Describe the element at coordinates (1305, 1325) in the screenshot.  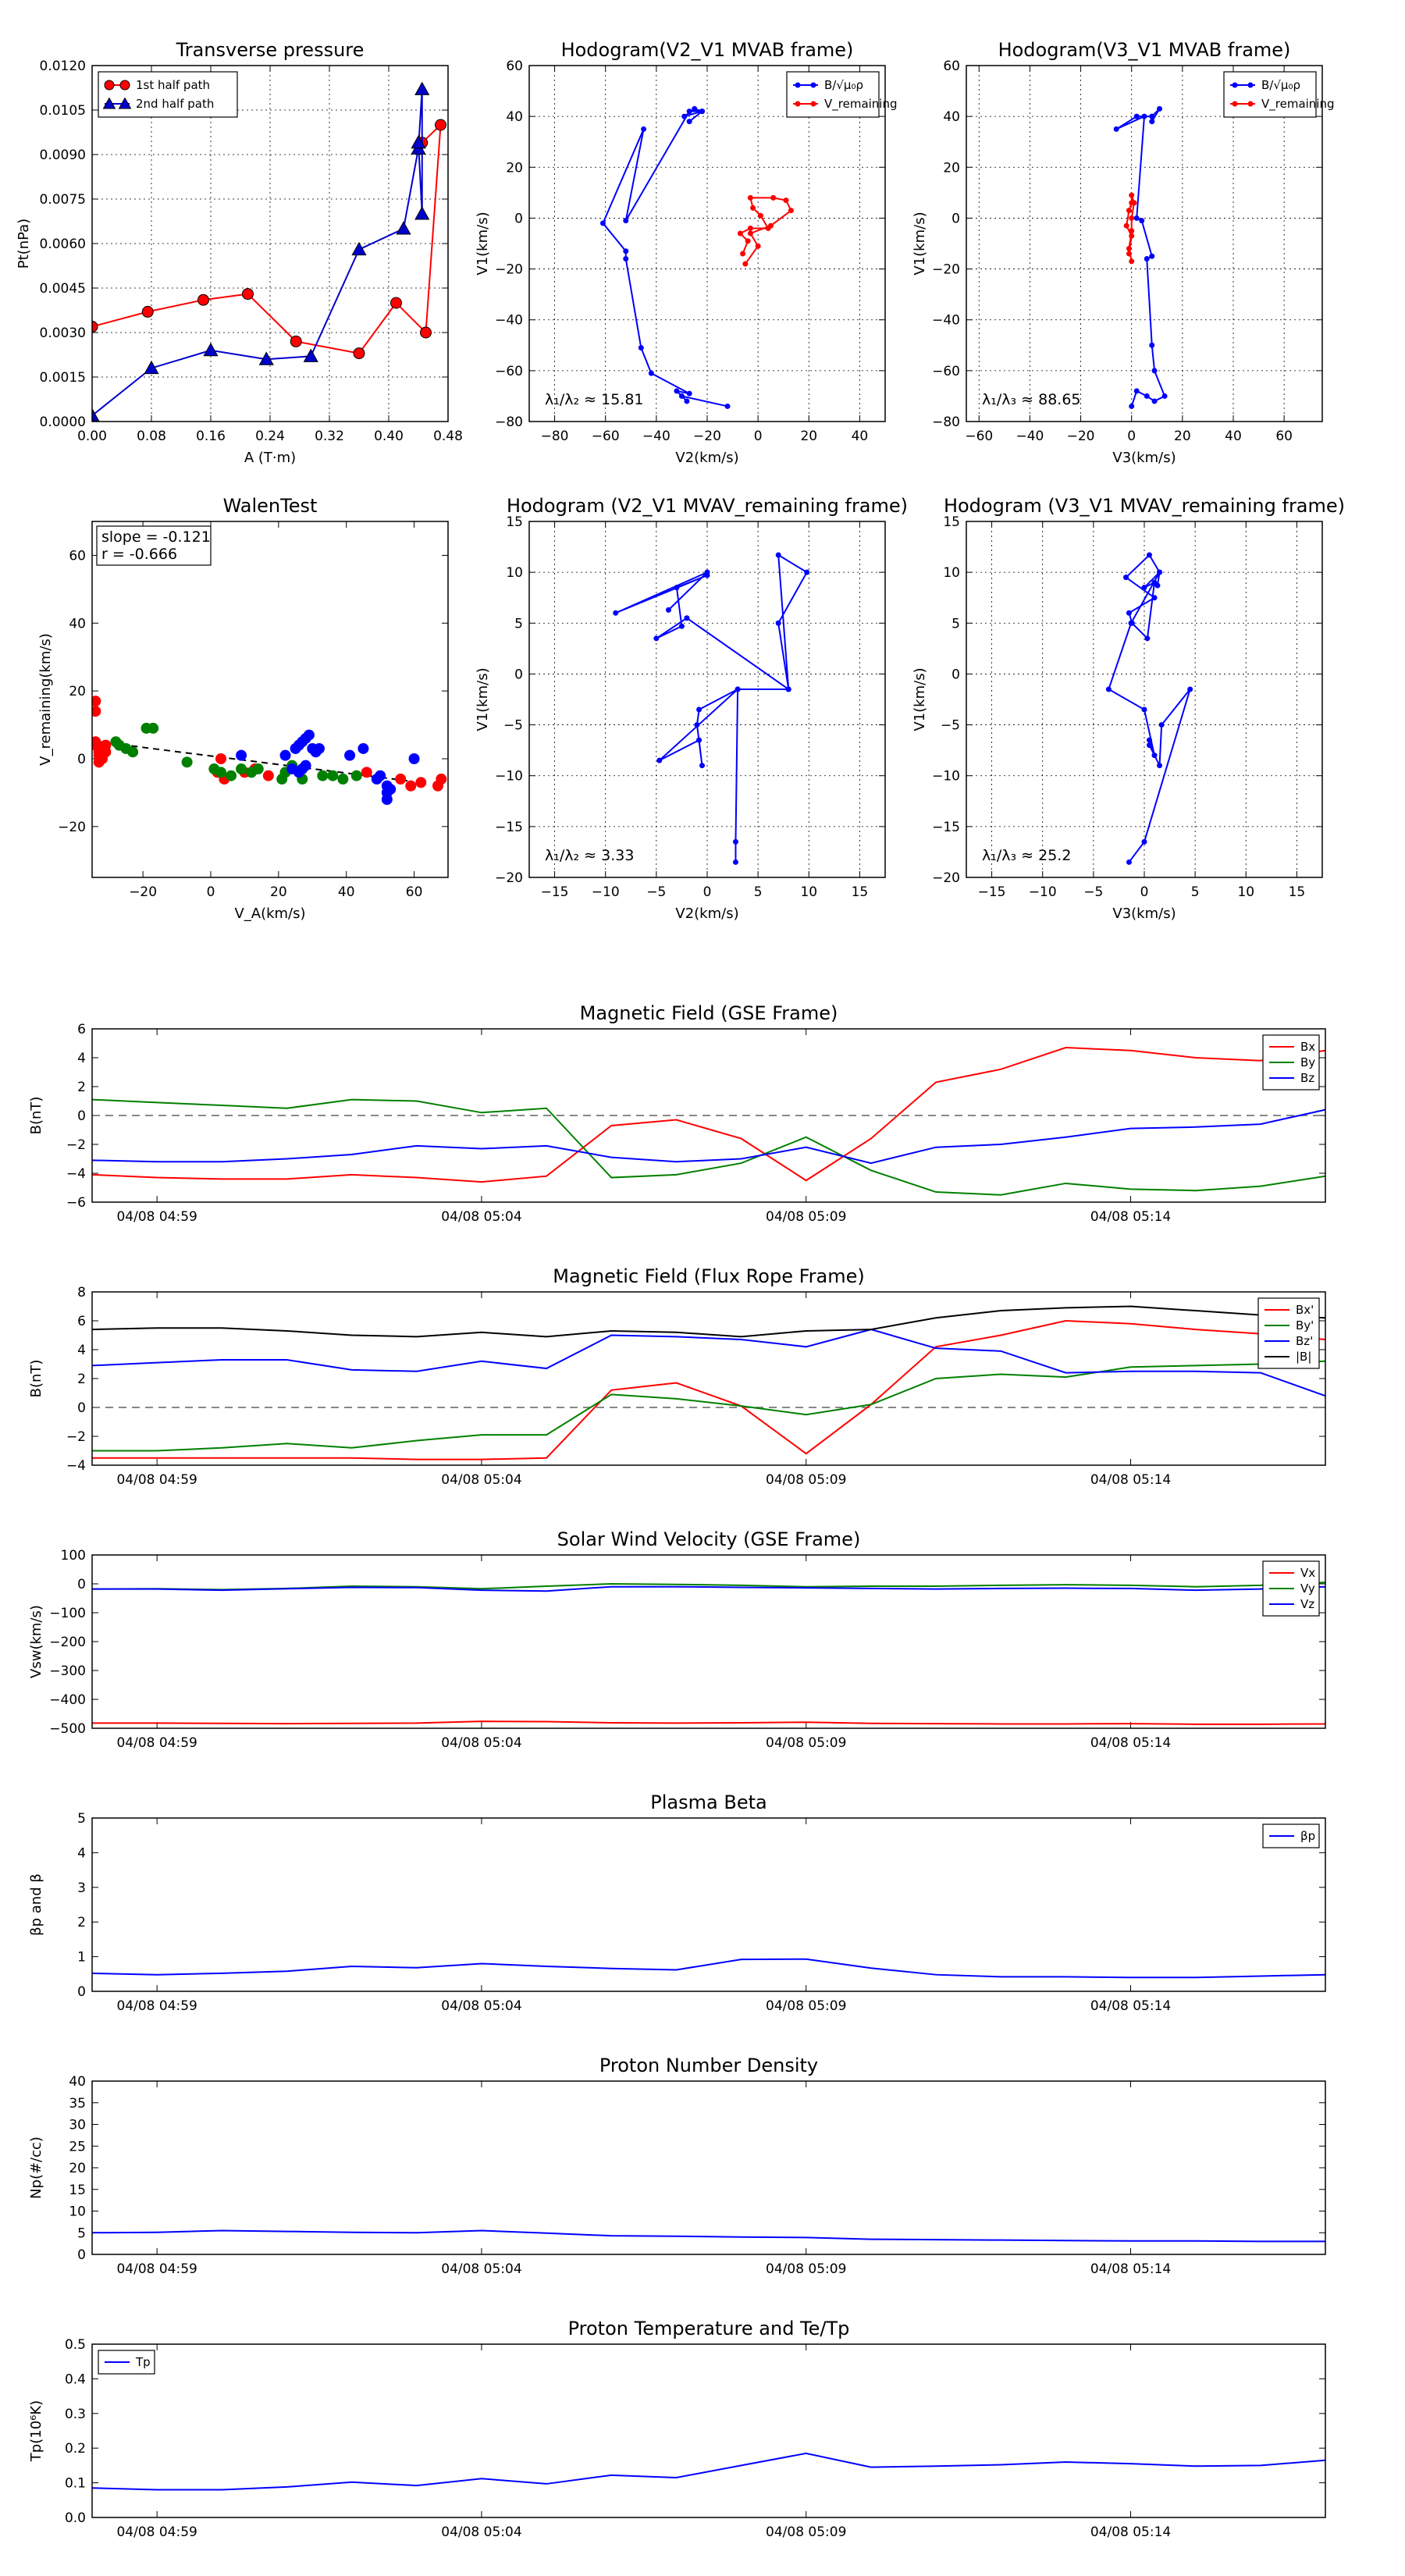
I see `legend-label: By'` at that location.